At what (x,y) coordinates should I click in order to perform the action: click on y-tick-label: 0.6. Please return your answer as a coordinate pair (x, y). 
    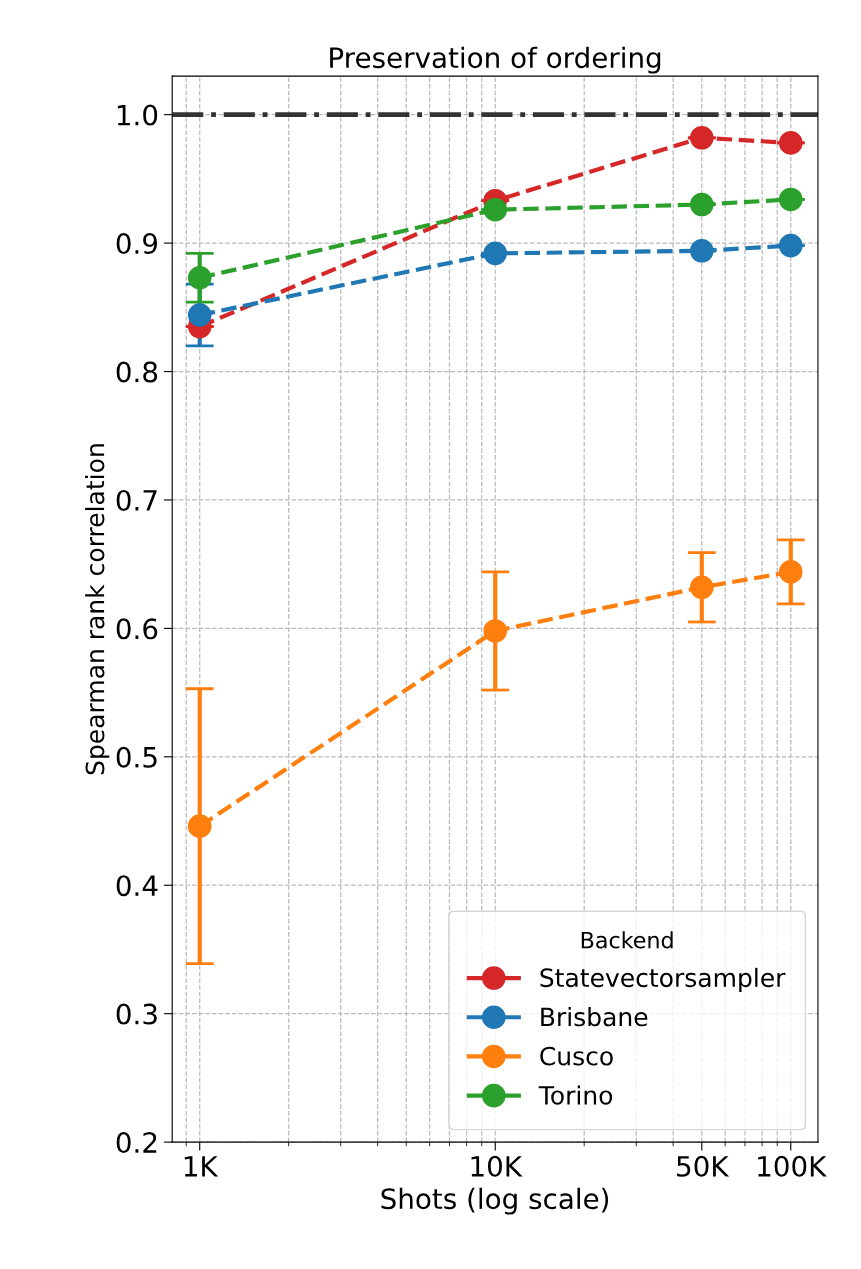
    Looking at the image, I should click on (137, 629).